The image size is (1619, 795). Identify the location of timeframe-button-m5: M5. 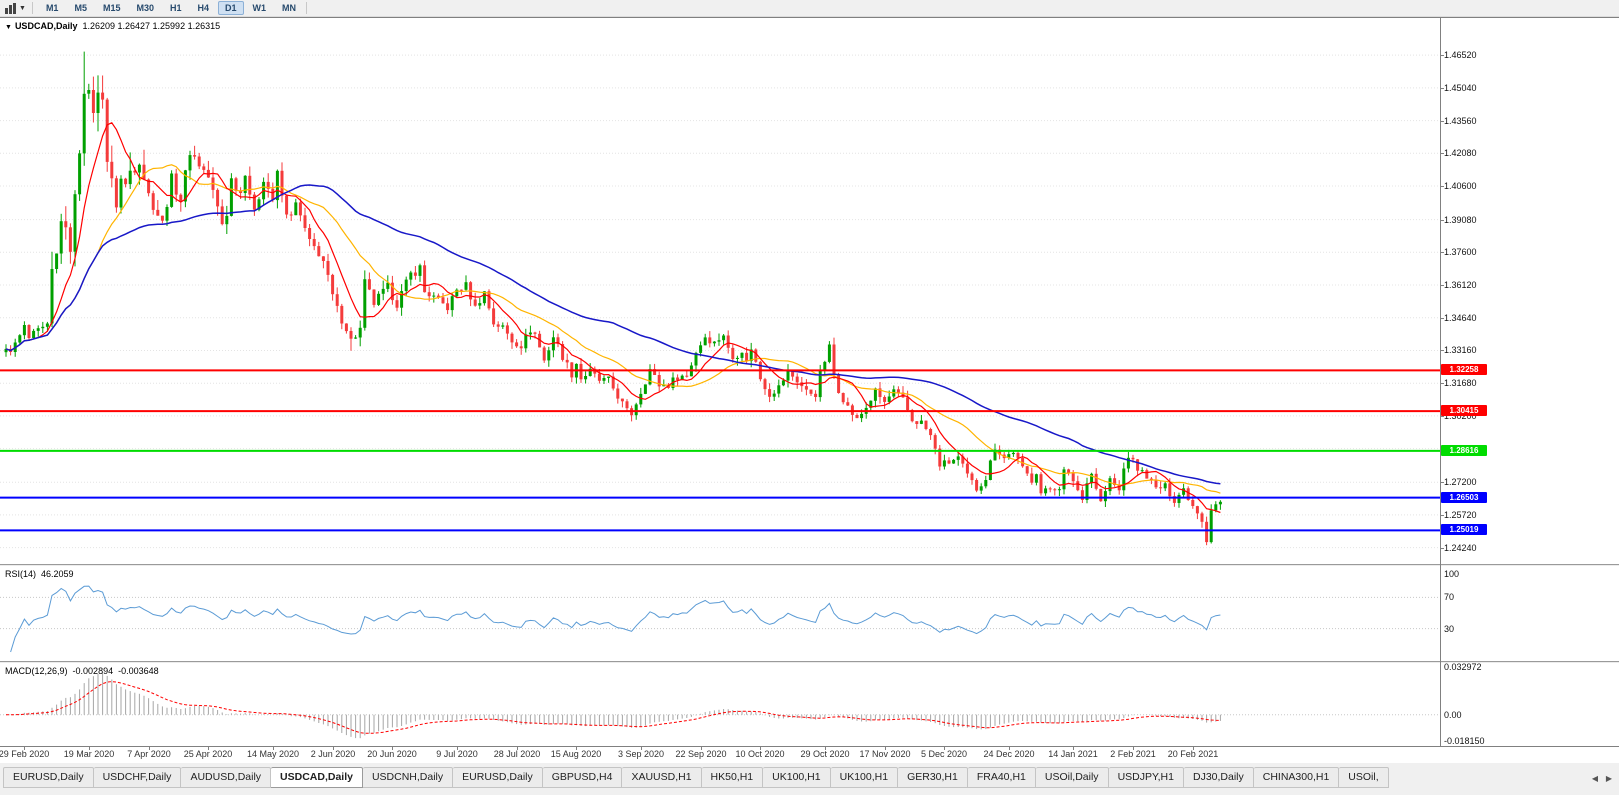
(80, 8).